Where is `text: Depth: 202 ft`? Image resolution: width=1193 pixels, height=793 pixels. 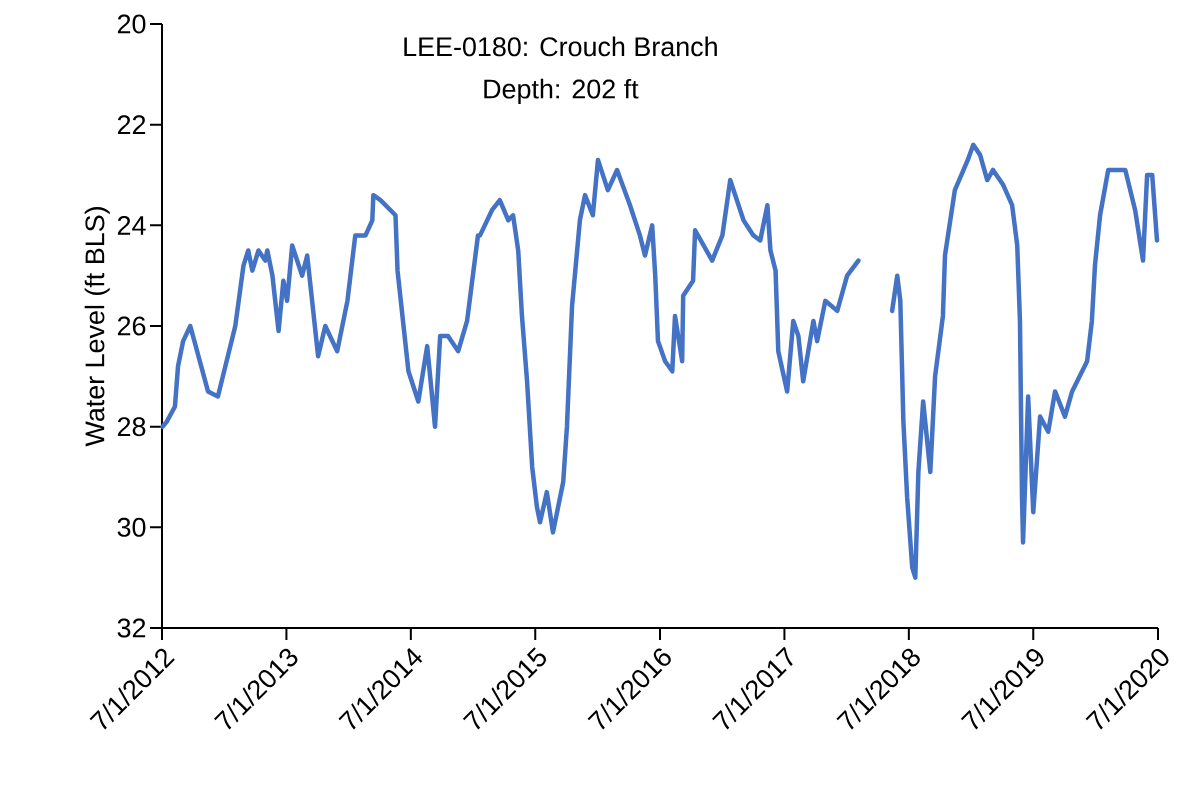
text: Depth: 202 ft is located at coordinates (561, 91).